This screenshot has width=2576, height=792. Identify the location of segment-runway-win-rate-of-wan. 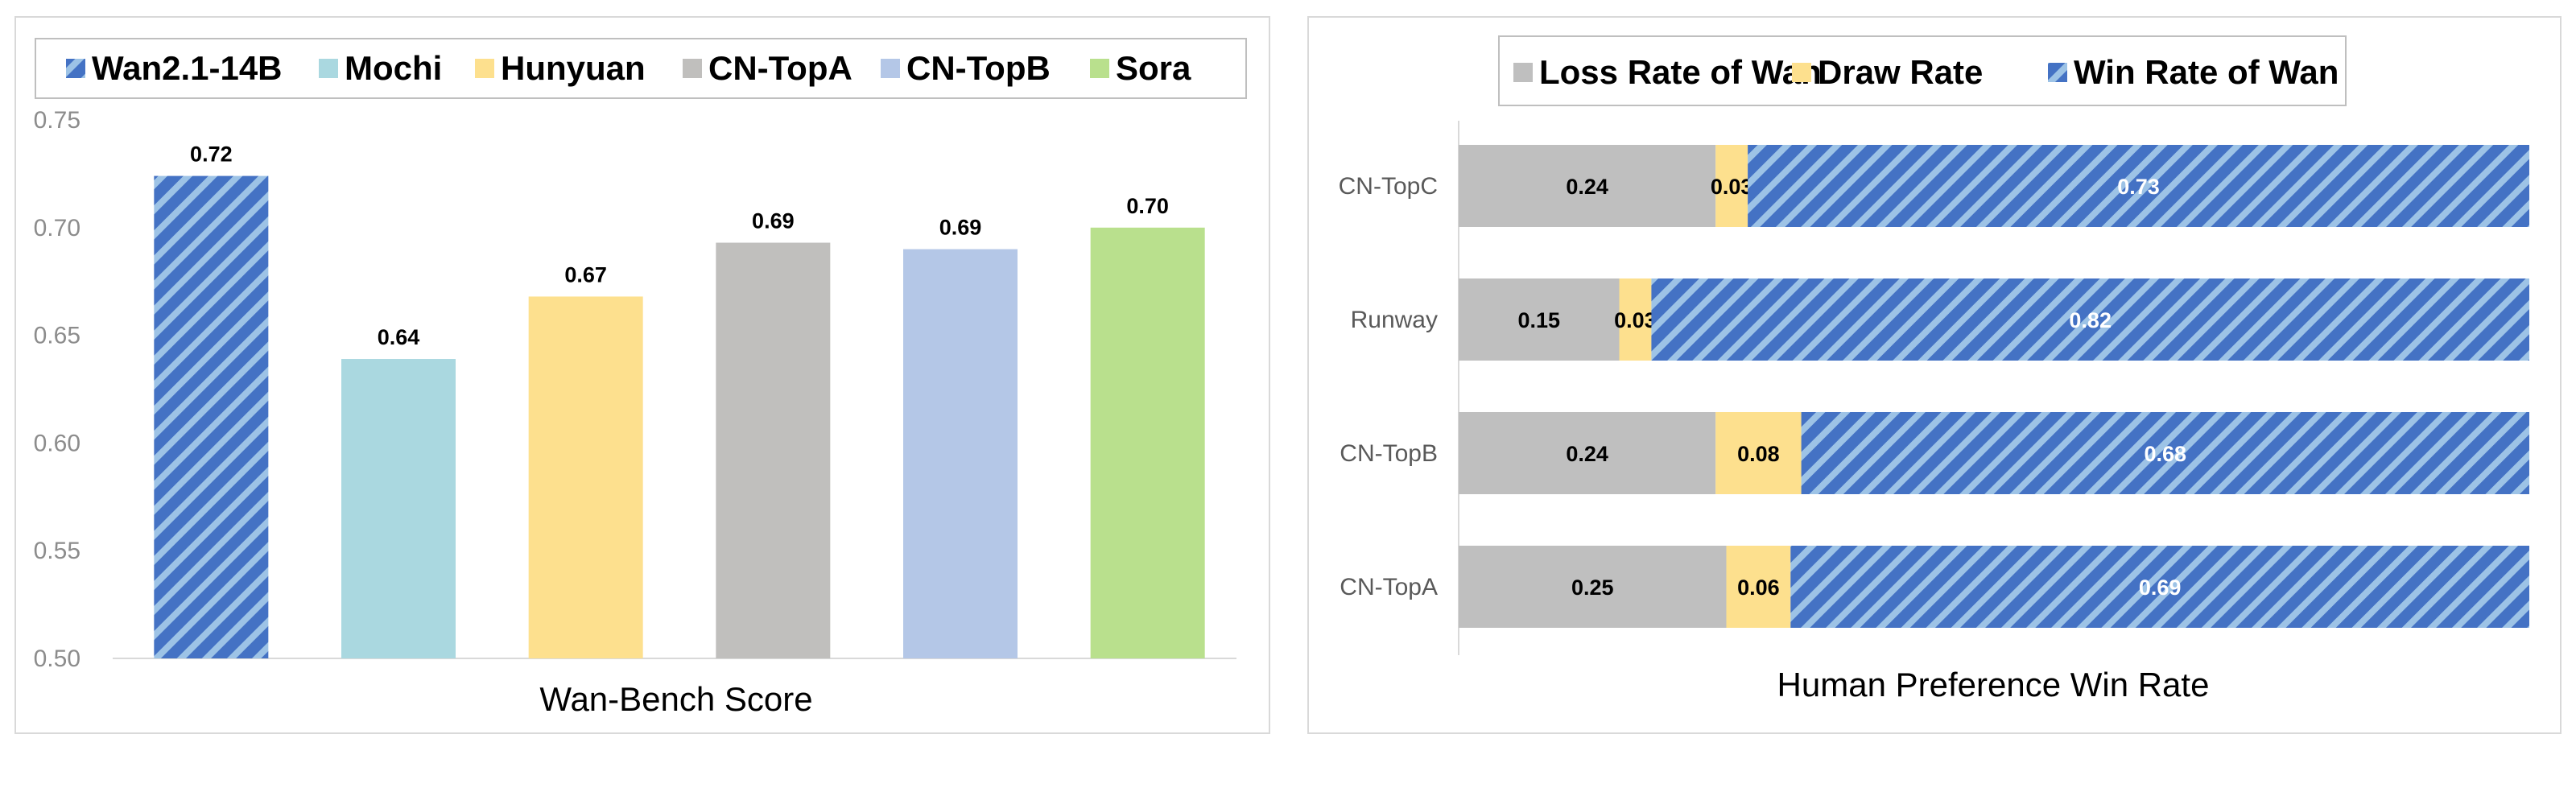
(2090, 319).